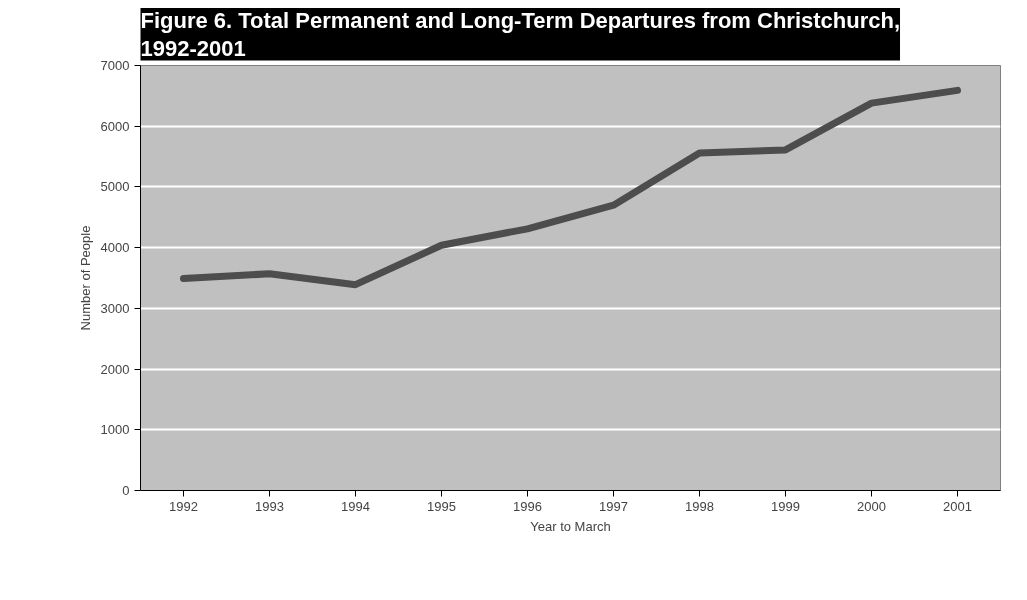  Describe the element at coordinates (115, 308) in the screenshot. I see `y-tick-label: 3000` at that location.